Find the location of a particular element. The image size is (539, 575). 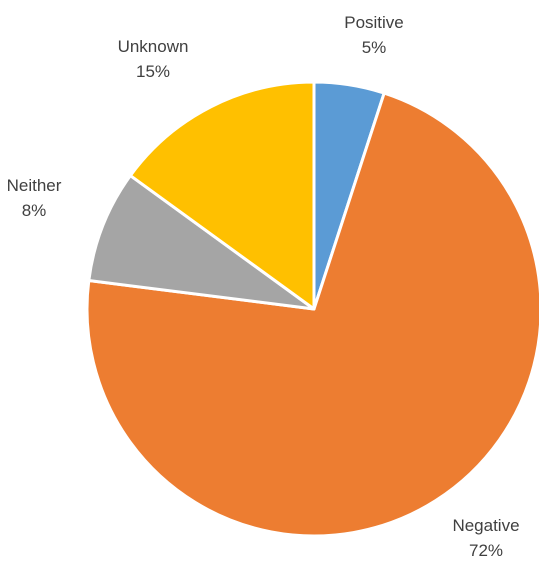

data-label-value-neither: 8% is located at coordinates (34, 210).